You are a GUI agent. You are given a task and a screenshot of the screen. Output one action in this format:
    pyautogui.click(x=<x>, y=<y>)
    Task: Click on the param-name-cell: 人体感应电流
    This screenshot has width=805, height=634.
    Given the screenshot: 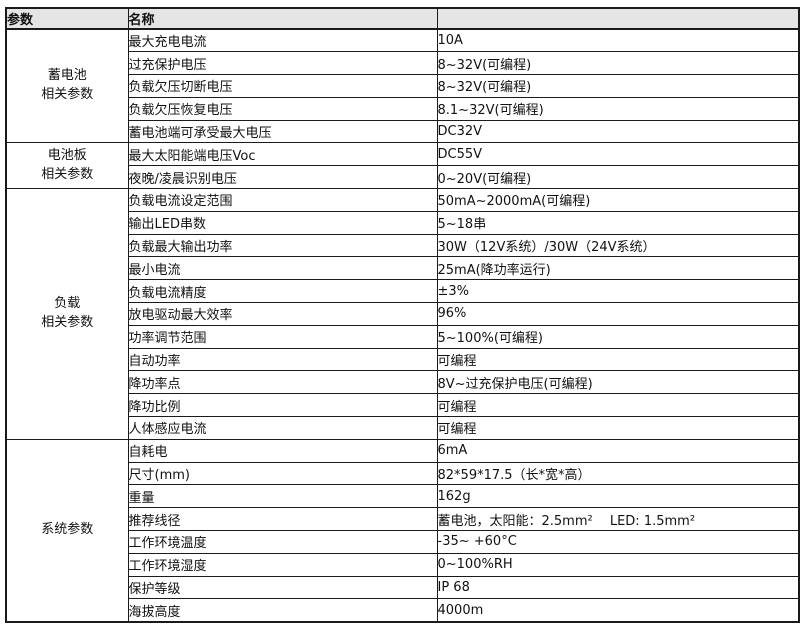 What is the action you would take?
    pyautogui.click(x=282, y=428)
    